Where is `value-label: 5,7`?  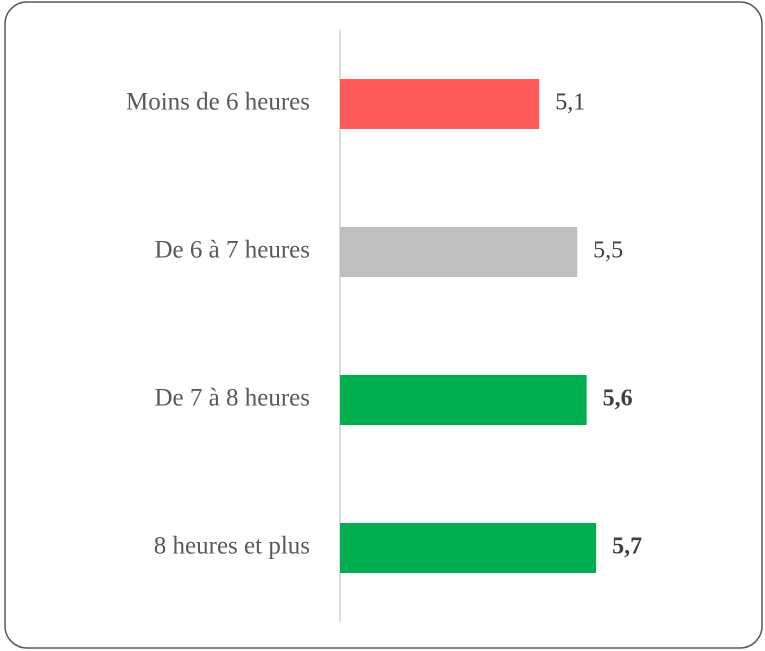
value-label: 5,7 is located at coordinates (627, 547).